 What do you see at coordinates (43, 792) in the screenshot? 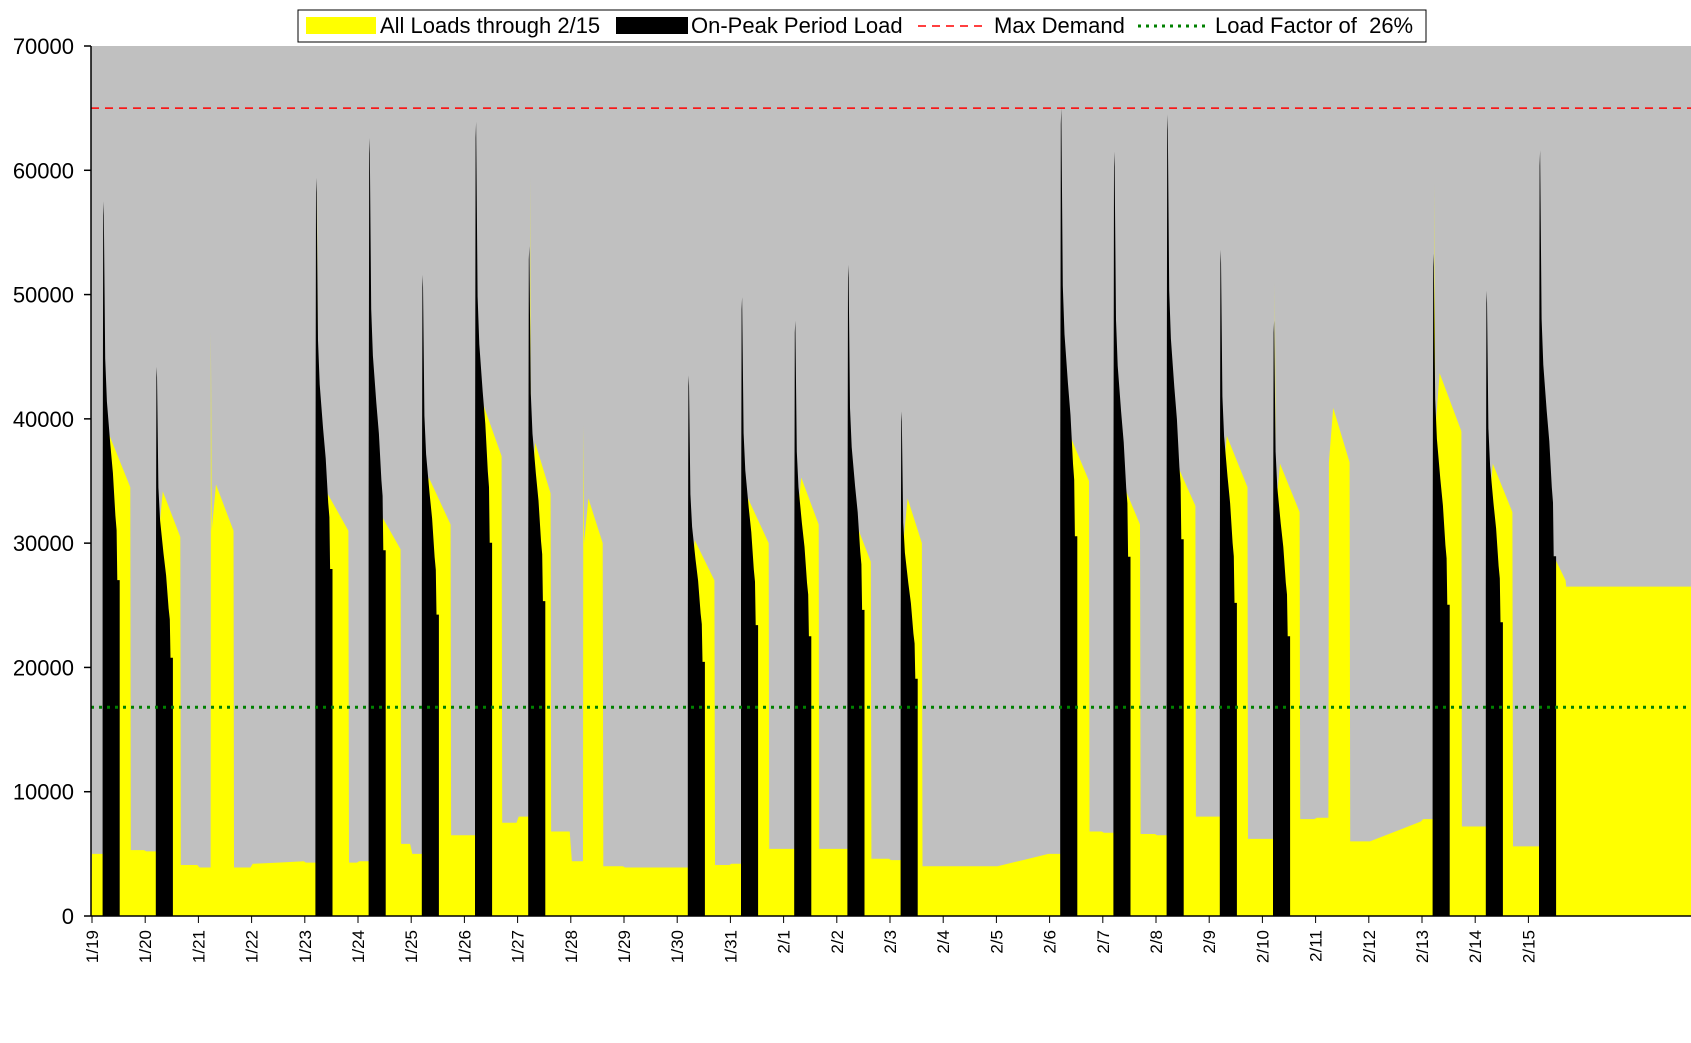
I see `y-tick-label: 10000` at bounding box center [43, 792].